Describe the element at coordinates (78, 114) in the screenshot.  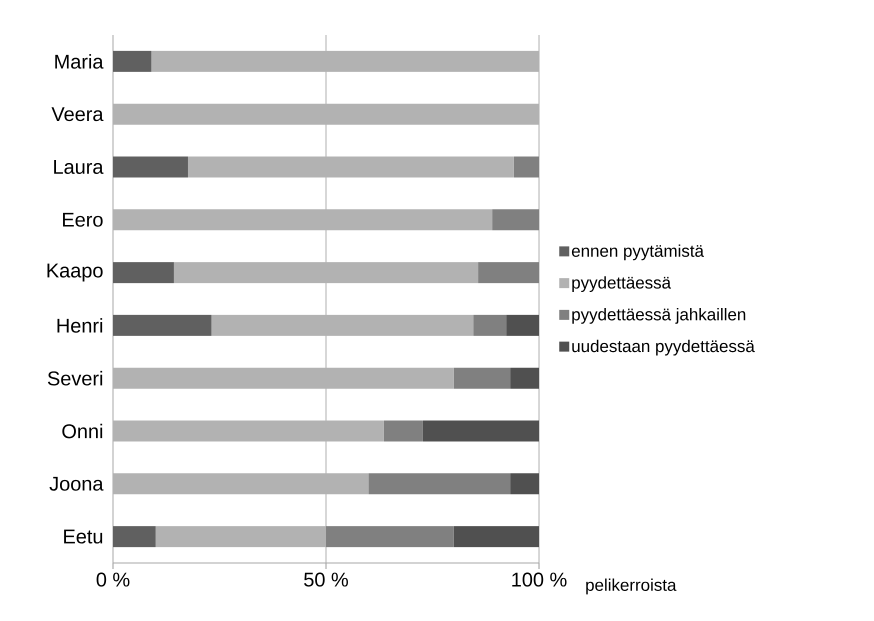
I see `y-tick-label: Veera` at that location.